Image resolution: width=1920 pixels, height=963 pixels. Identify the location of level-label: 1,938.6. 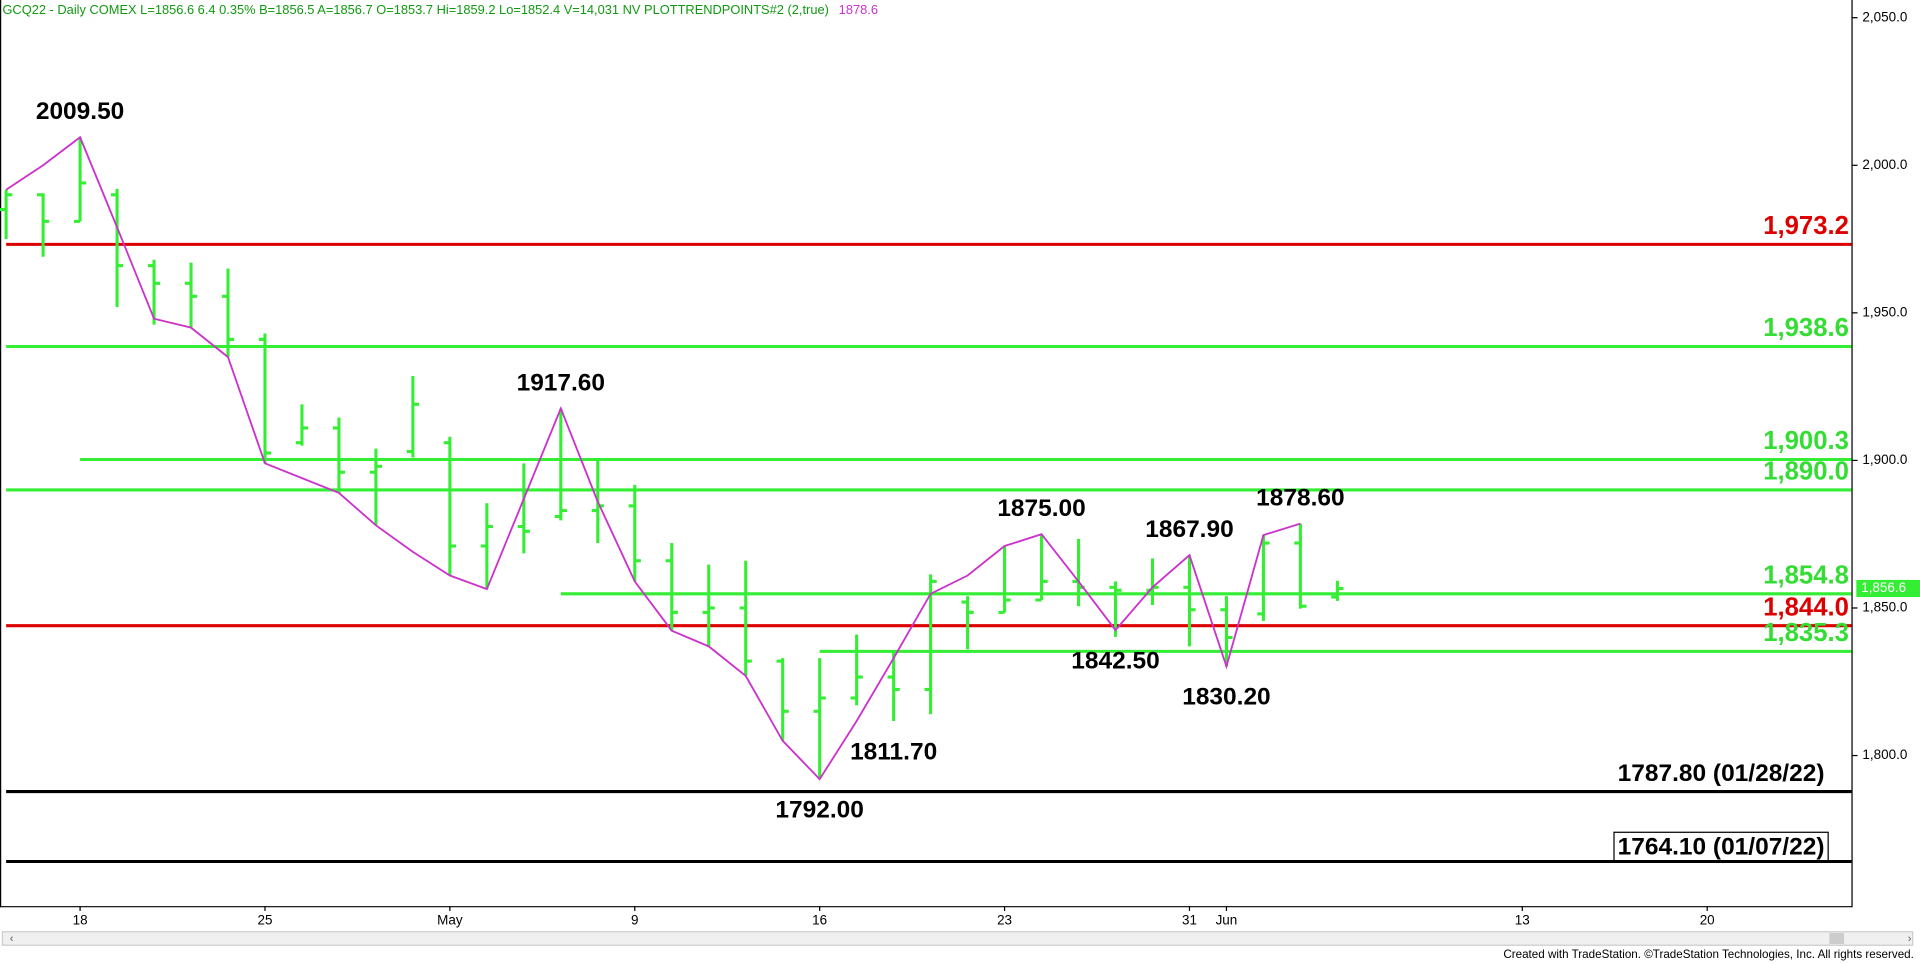
(1806, 328).